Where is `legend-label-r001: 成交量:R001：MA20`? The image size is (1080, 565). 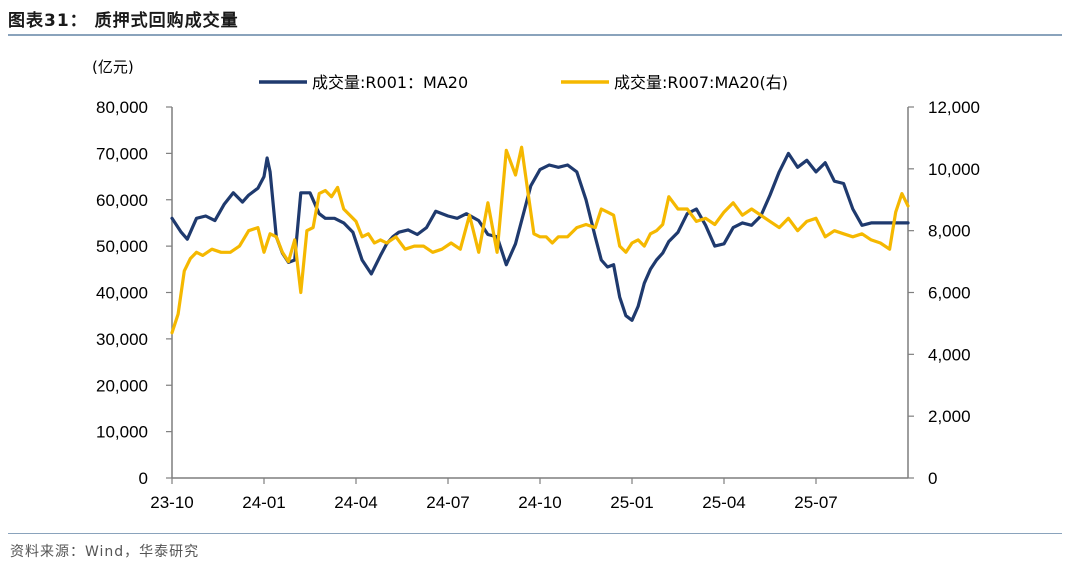 legend-label-r001: 成交量:R001：MA20 is located at coordinates (390, 82).